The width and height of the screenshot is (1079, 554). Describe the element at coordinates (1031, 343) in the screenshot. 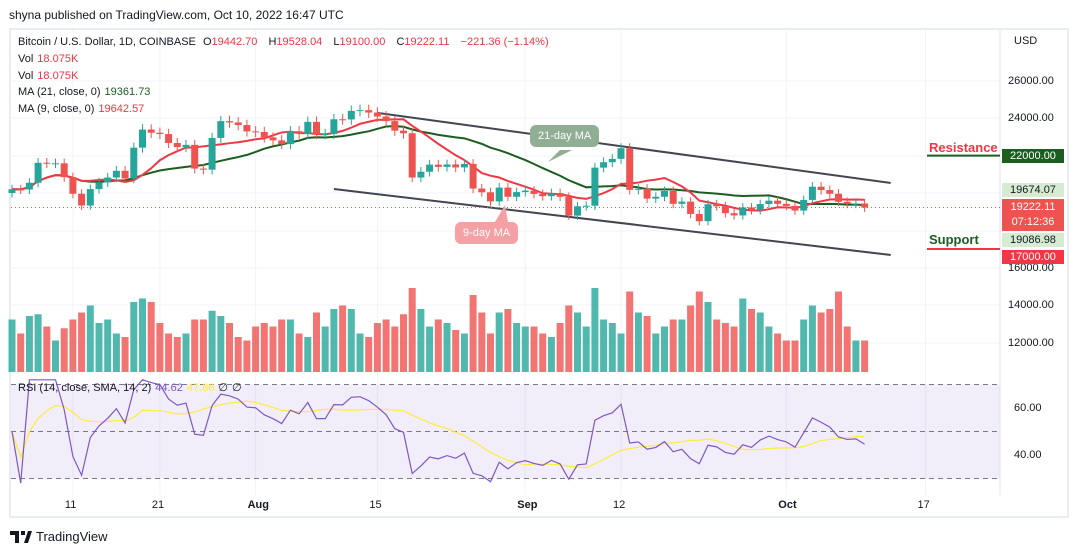

I see `price-tick: 12000.00` at that location.